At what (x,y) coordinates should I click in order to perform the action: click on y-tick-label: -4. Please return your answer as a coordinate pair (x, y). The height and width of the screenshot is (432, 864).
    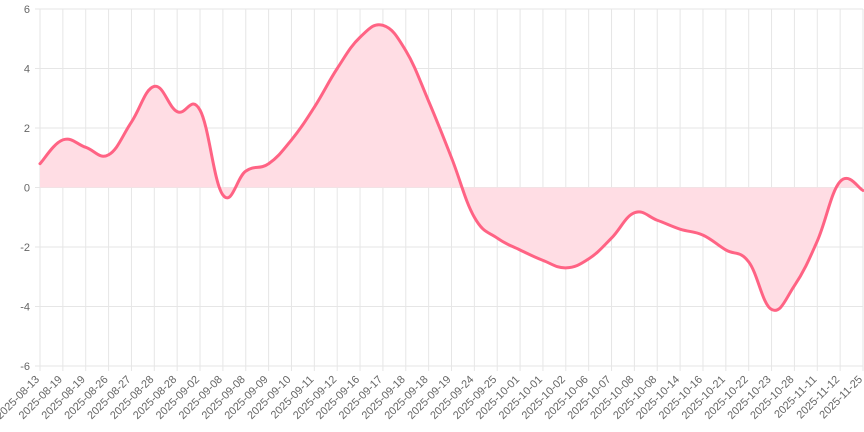
    Looking at the image, I should click on (25, 308).